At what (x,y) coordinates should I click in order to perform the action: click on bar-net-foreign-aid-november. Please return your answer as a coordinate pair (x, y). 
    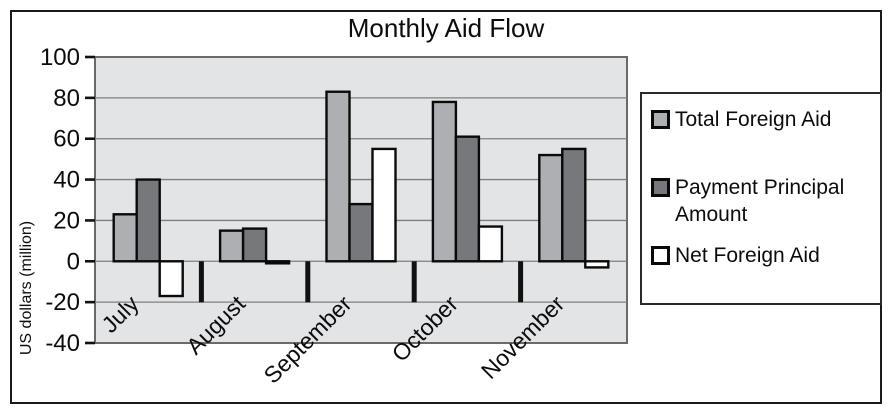
    Looking at the image, I should click on (597, 264).